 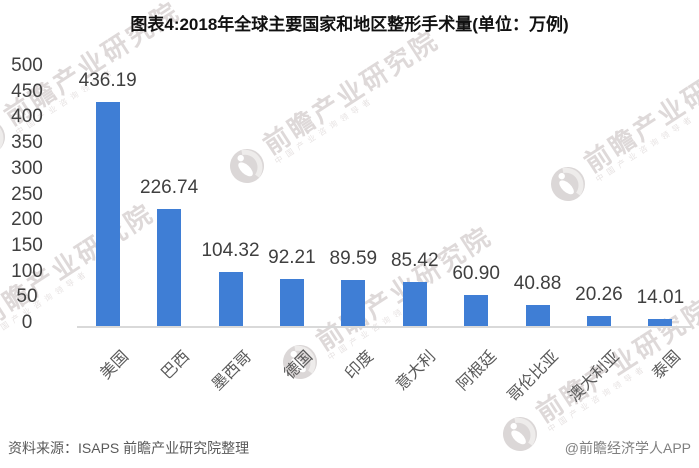 I want to click on bar-value-label: 40.88, so click(x=537, y=283).